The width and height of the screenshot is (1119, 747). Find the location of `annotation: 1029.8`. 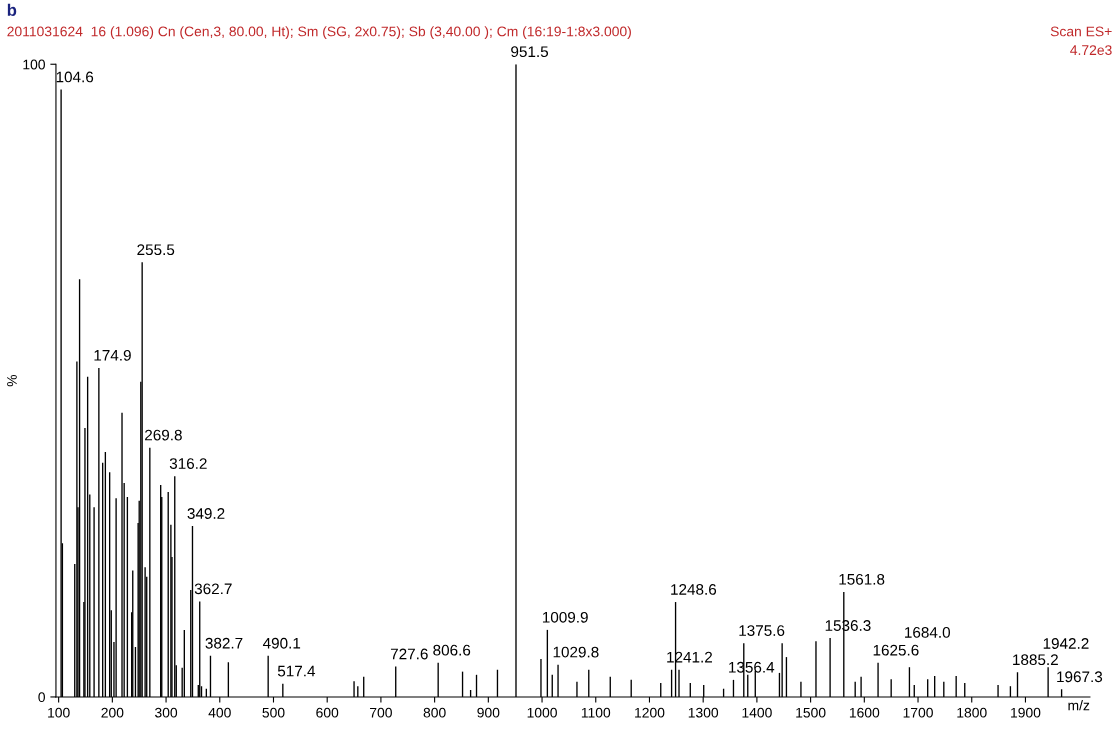

annotation: 1029.8 is located at coordinates (576, 652).